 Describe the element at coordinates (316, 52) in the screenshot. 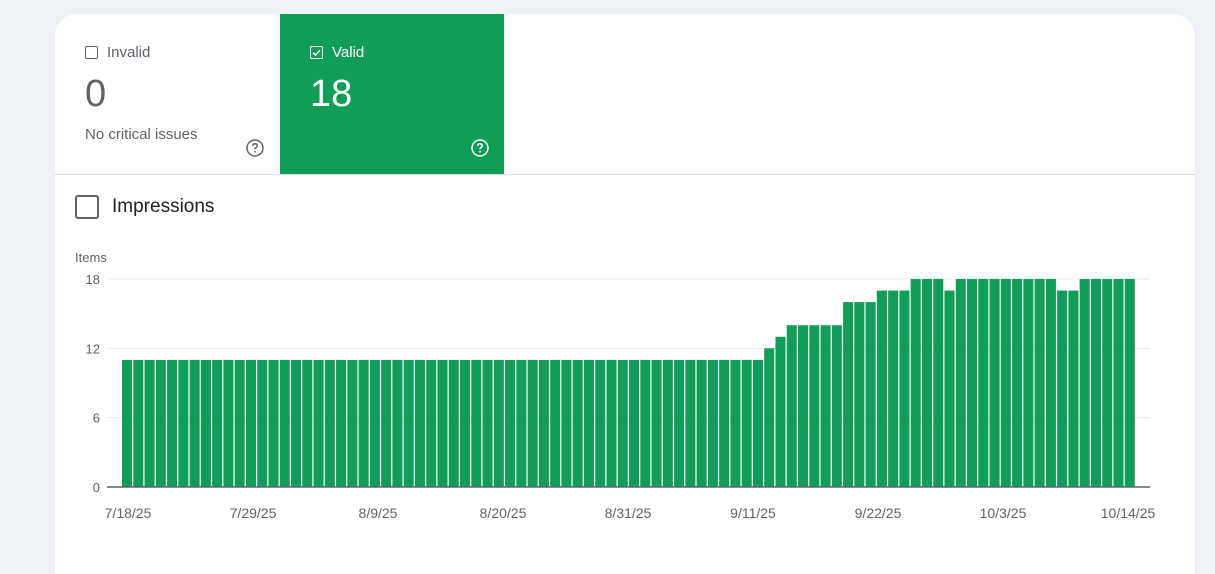

I see `valid-checkbox` at that location.